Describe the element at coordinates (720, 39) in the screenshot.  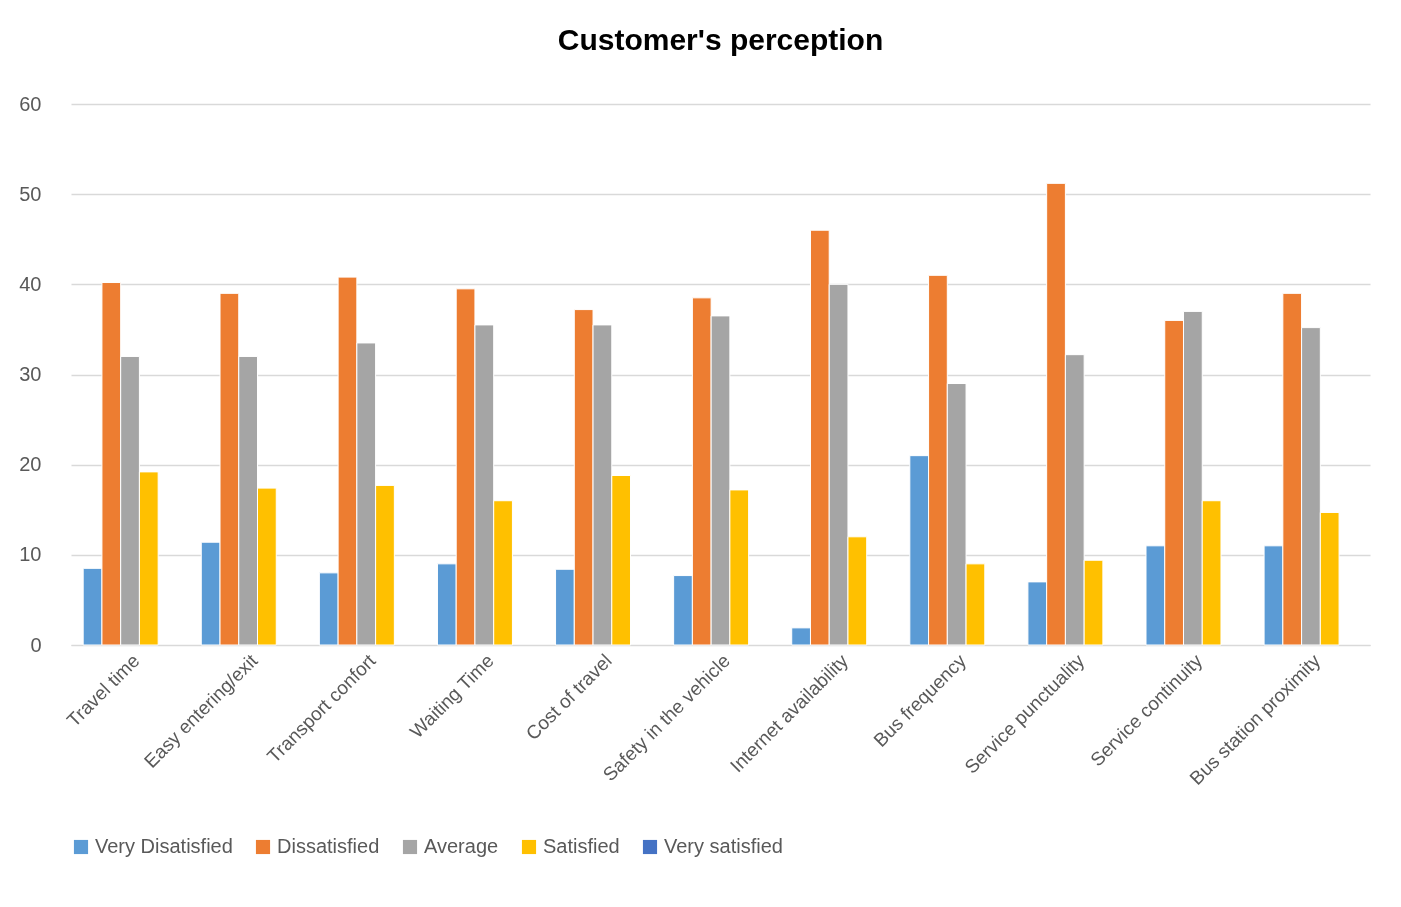
I see `chart-title: Customer's perception` at that location.